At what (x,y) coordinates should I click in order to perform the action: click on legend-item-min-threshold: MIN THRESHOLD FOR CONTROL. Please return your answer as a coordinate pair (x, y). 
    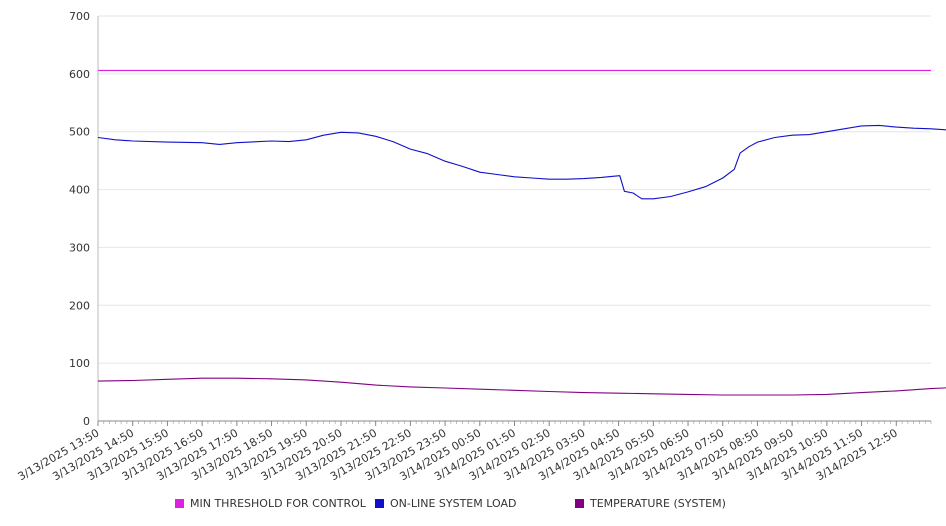
    Looking at the image, I should click on (270, 503).